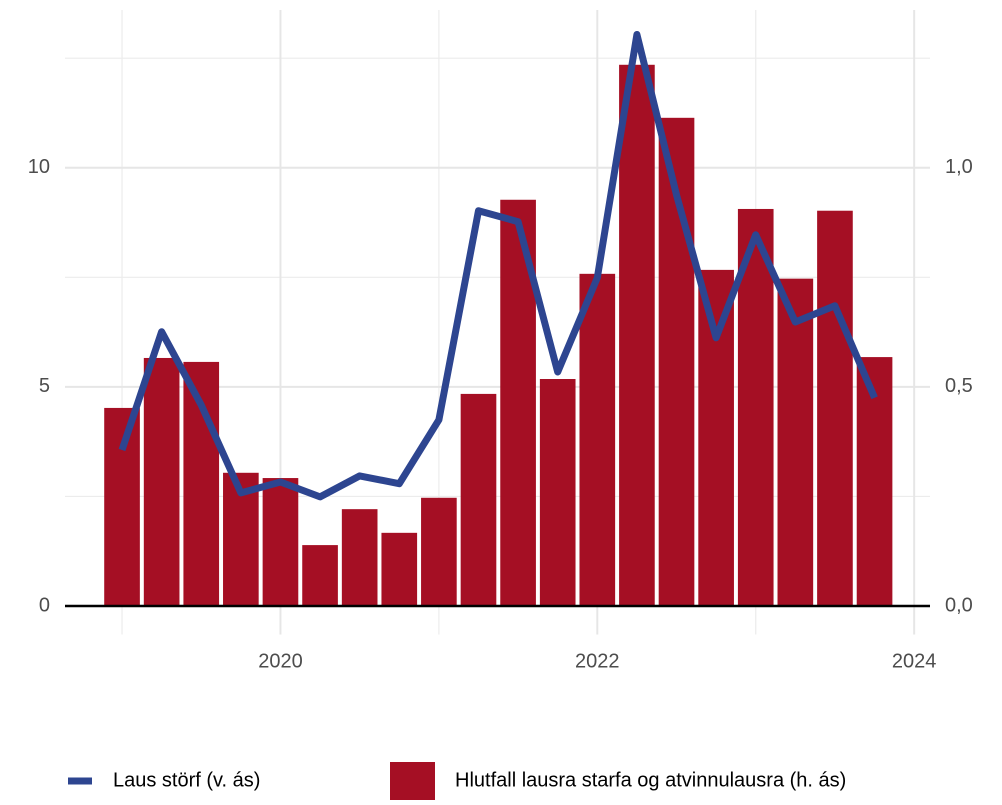 Image resolution: width=1002 pixels, height=805 pixels. Describe the element at coordinates (44, 605) in the screenshot. I see `y-tick-label: 0` at that location.